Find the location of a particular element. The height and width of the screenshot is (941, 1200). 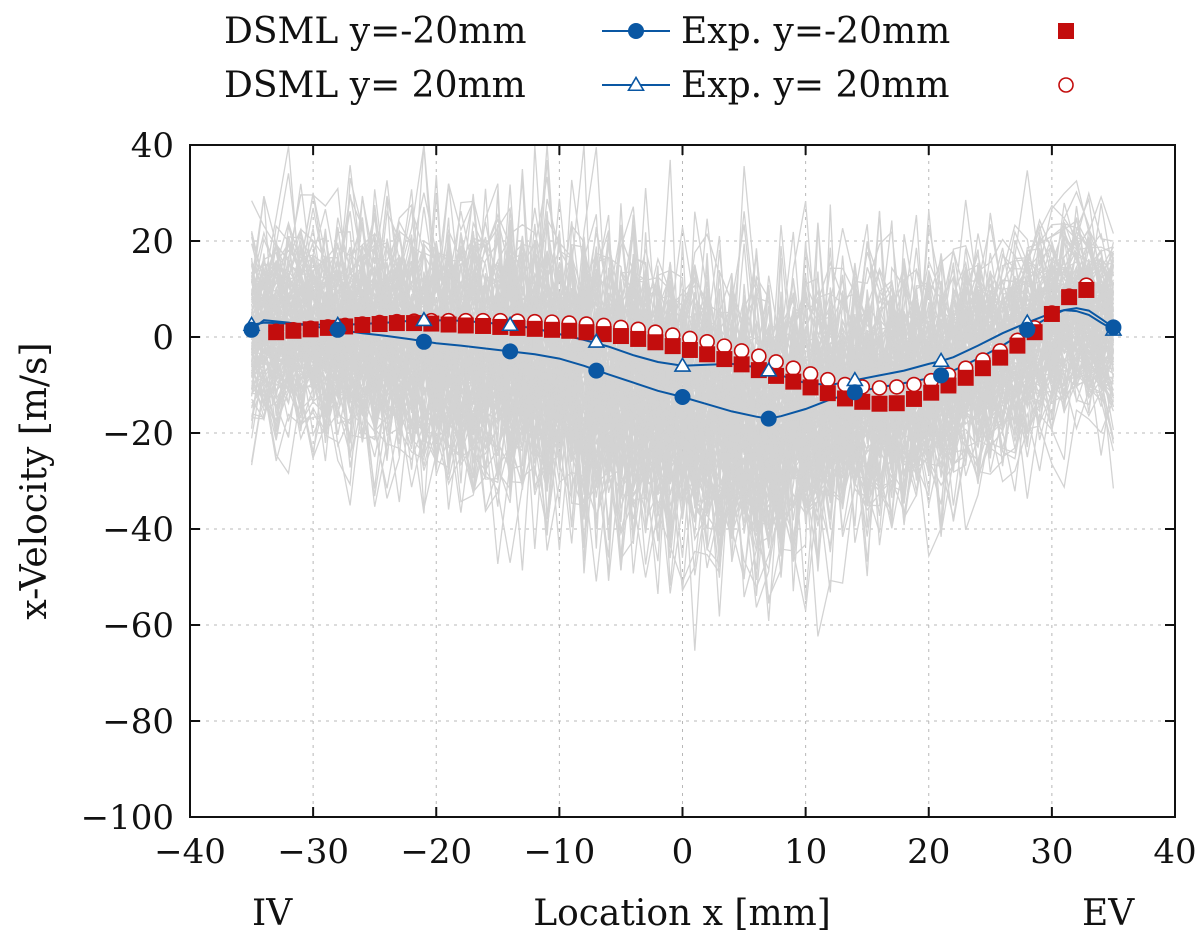

x-tick-label: −40 is located at coordinates (190, 852).